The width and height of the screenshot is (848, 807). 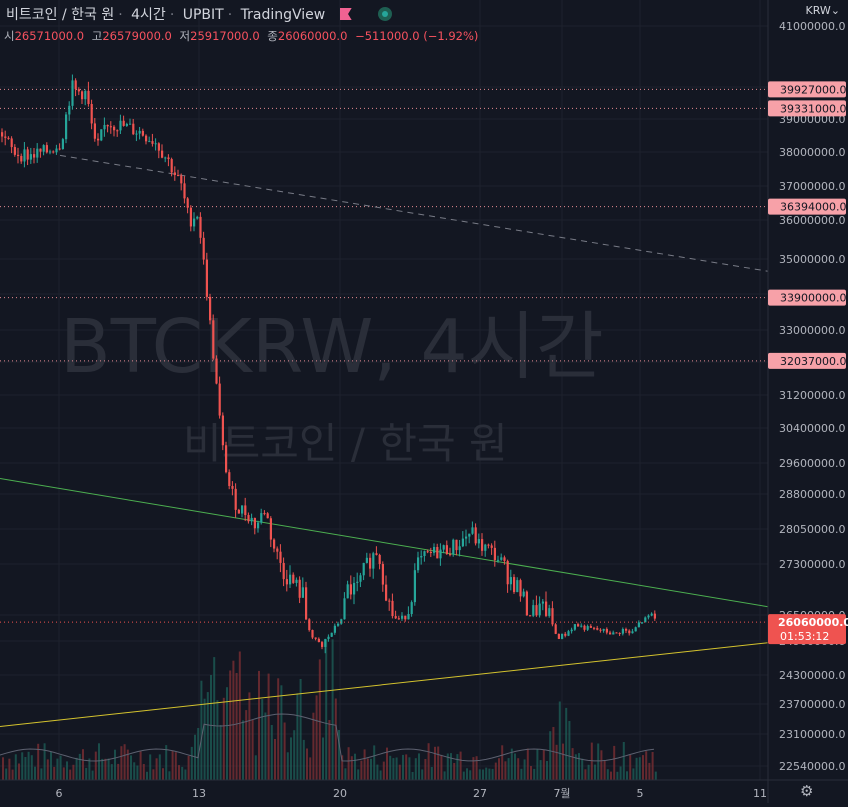 What do you see at coordinates (807, 791) in the screenshot?
I see `gear-icon: ⚙` at bounding box center [807, 791].